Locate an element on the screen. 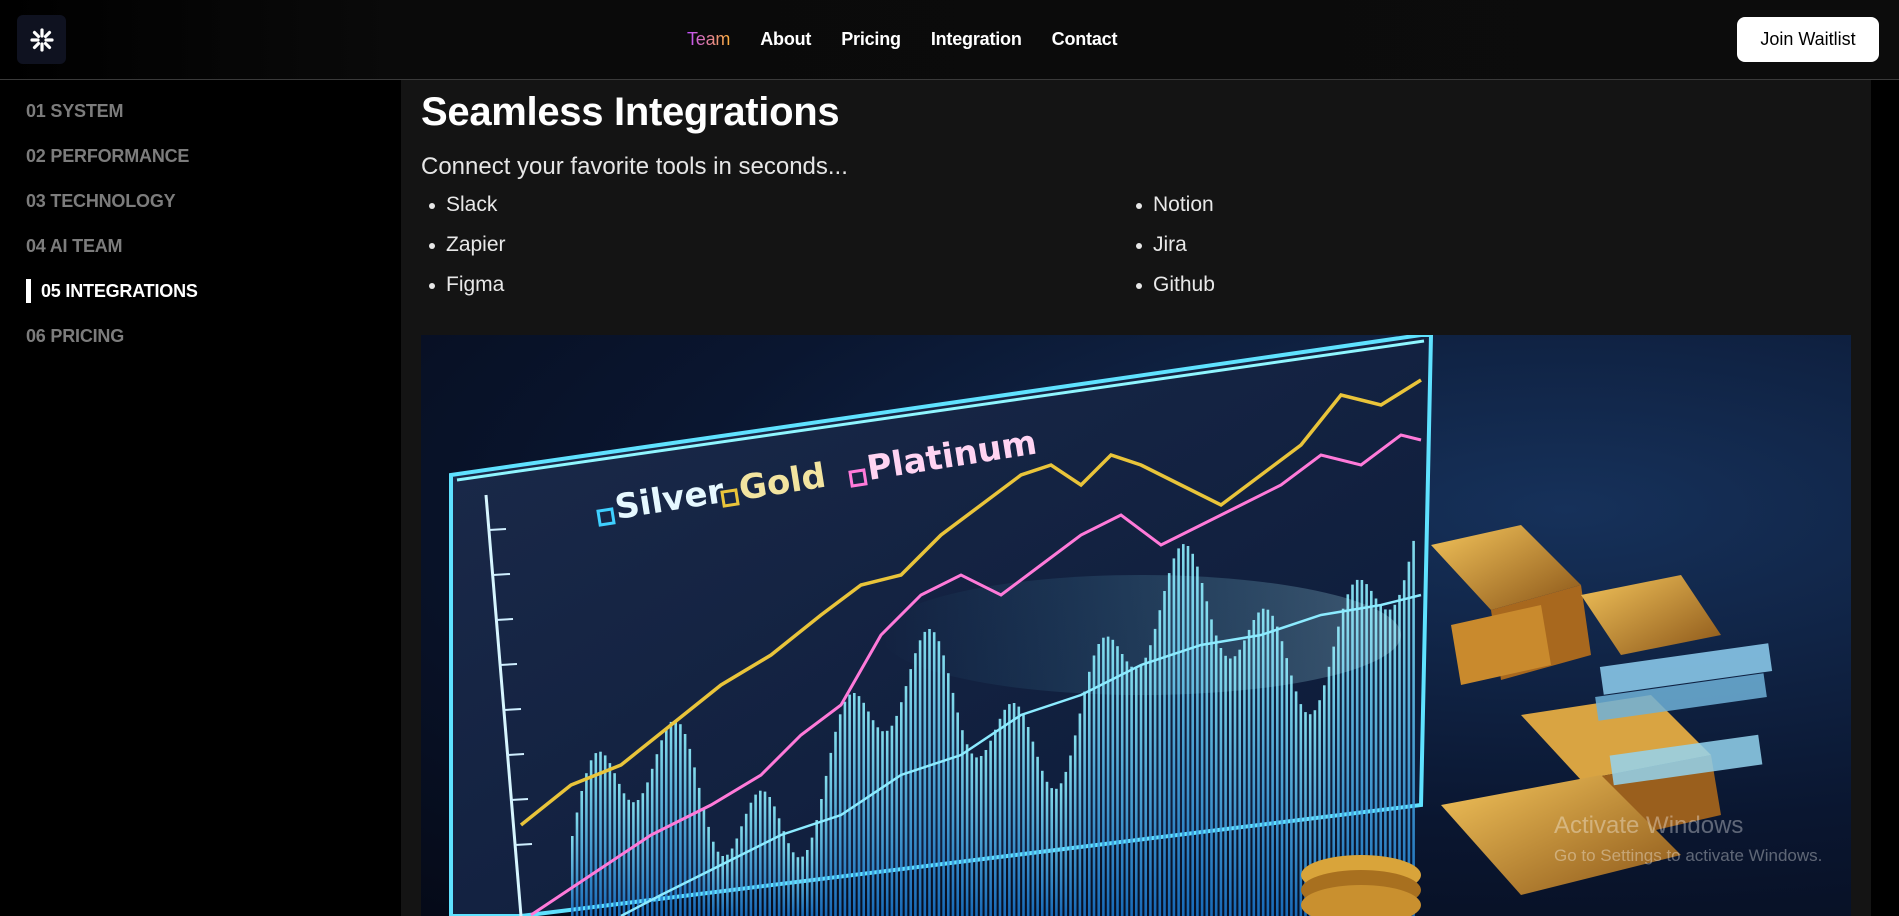 This screenshot has height=916, width=1899. integration-item-jira: Jira is located at coordinates (1481, 245).